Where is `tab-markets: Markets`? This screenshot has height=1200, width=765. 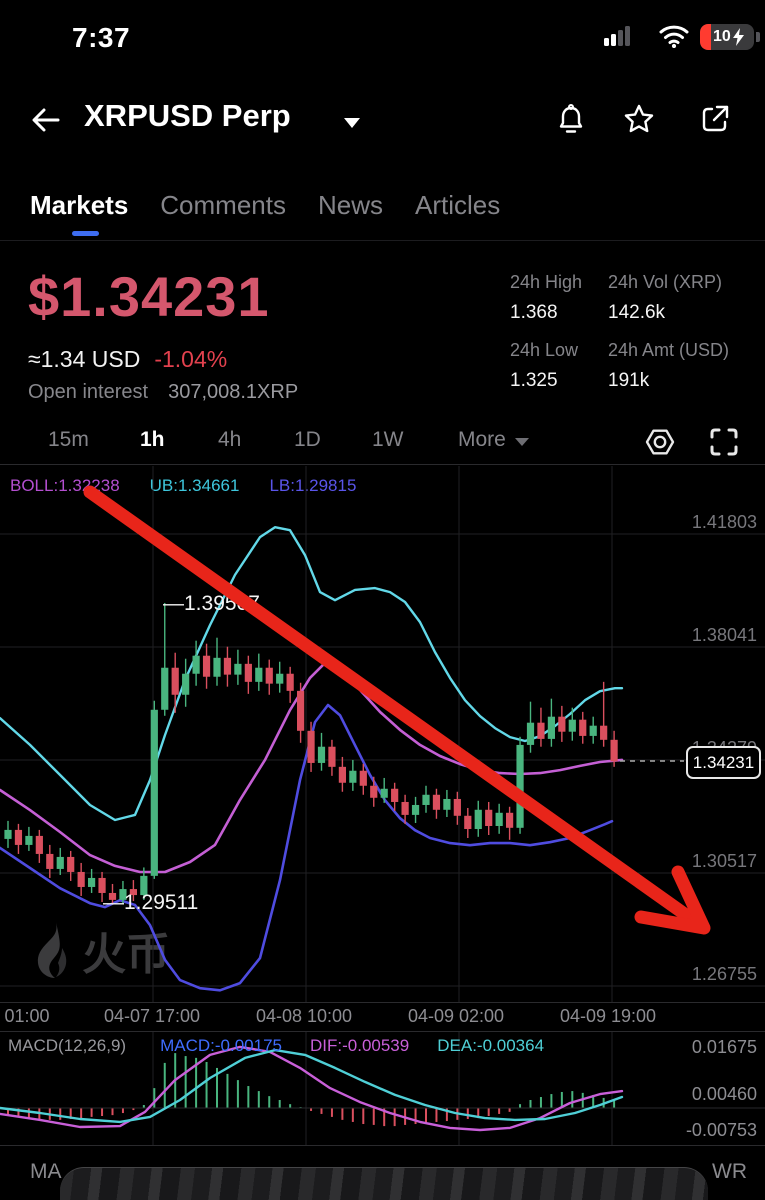
tab-markets: Markets is located at coordinates (79, 205).